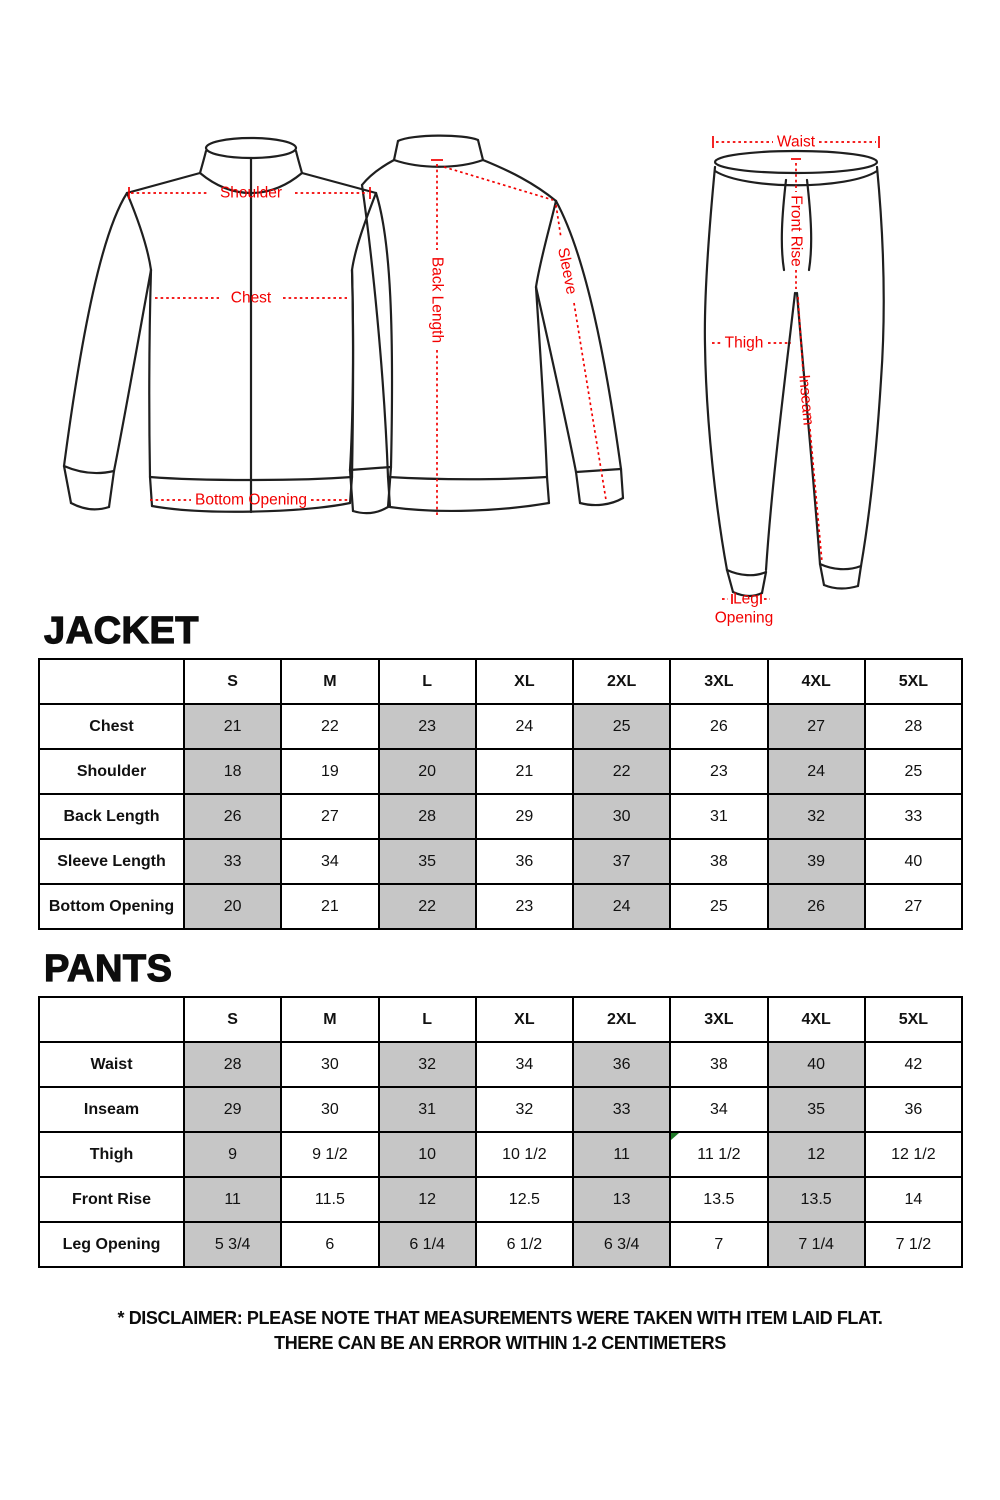  I want to click on row-label: Waist, so click(111, 1064).